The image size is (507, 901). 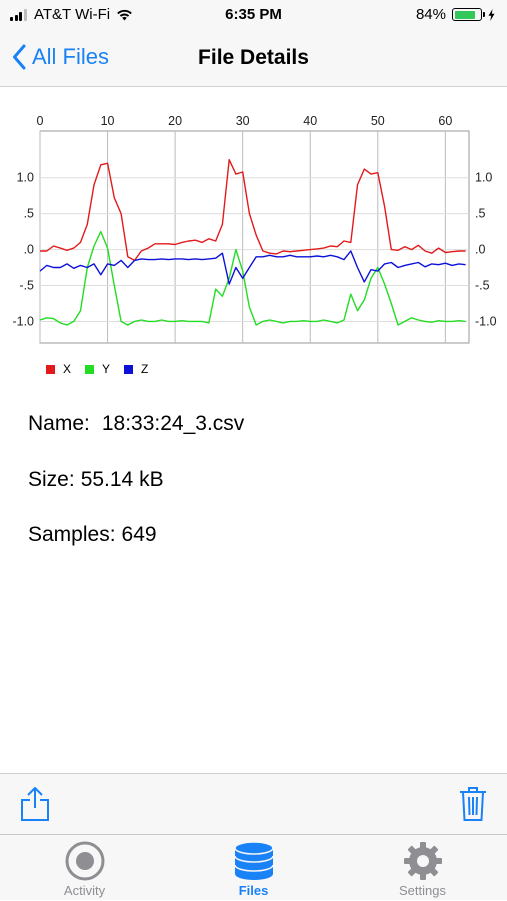 I want to click on x-tick-label: 20, so click(x=175, y=121).